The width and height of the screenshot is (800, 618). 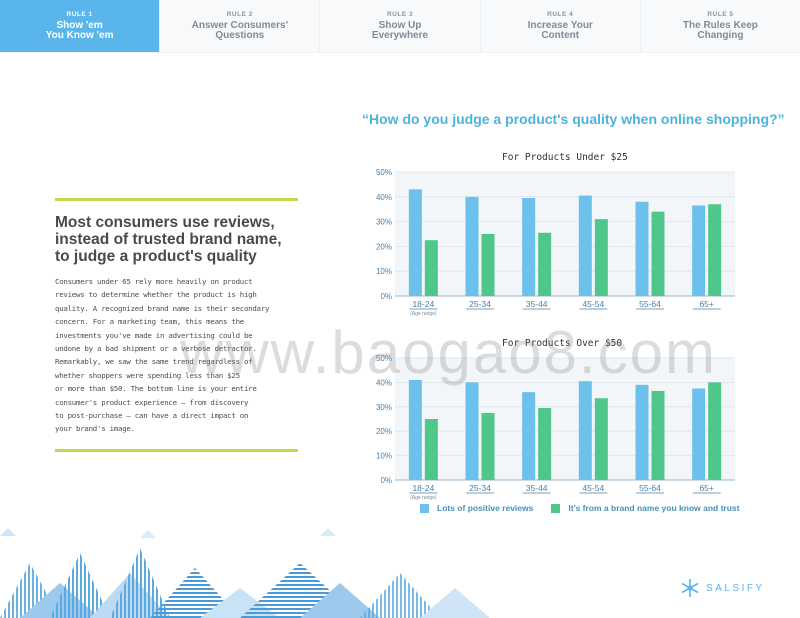 I want to click on body-line: your brand's image., so click(x=95, y=429).